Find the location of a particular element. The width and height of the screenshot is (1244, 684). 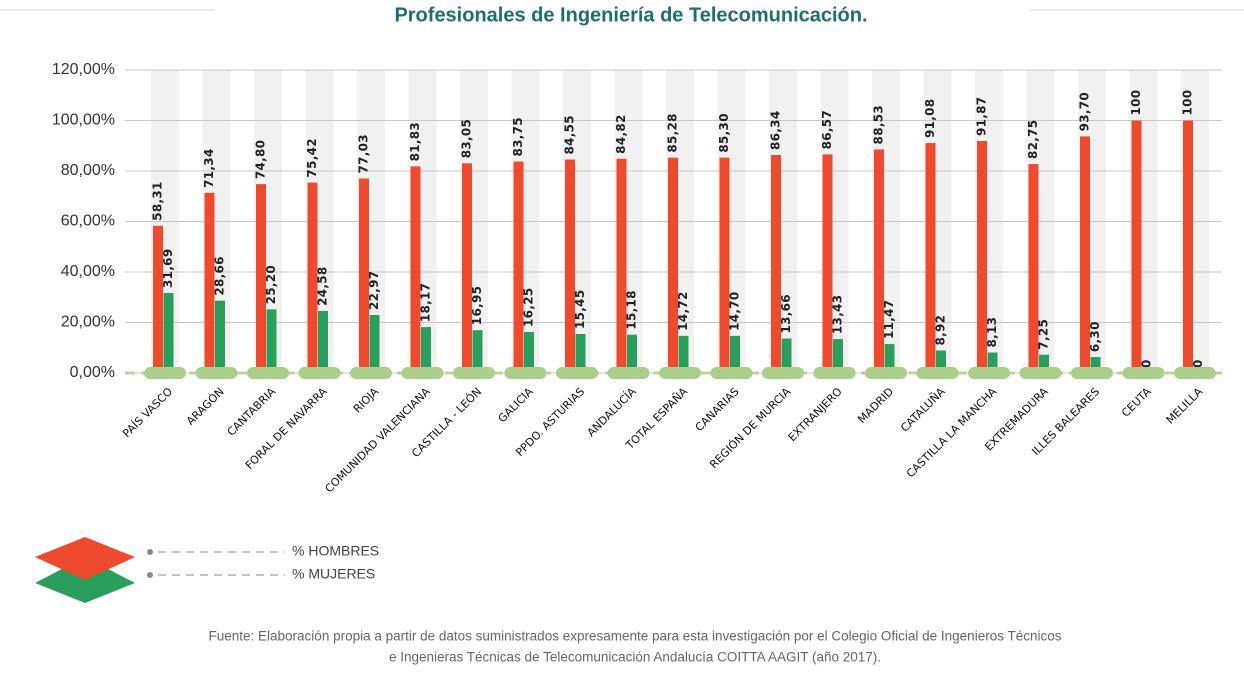

data-label: 16,95 is located at coordinates (477, 305).